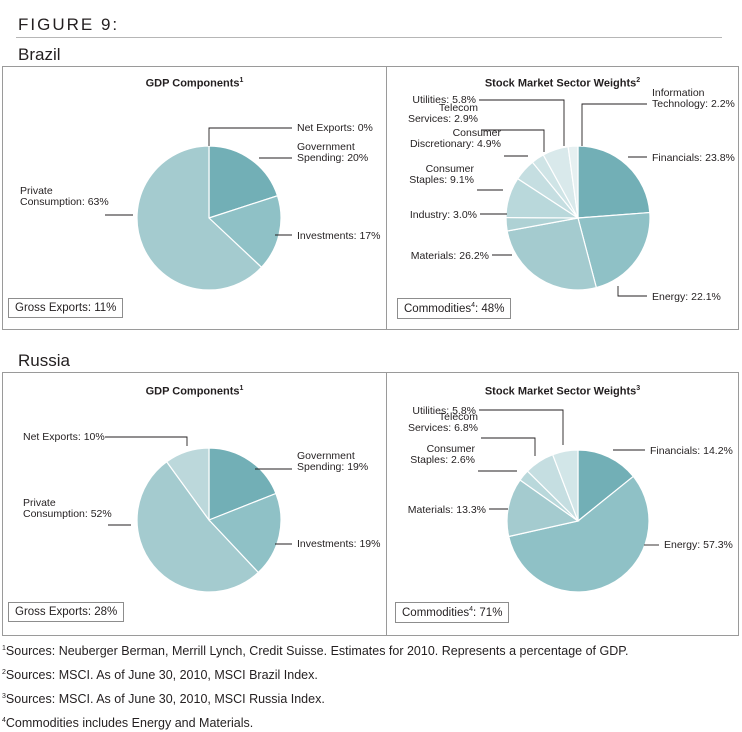 Image resolution: width=742 pixels, height=732 pixels. What do you see at coordinates (447, 510) in the screenshot?
I see `slice-label-materials: Materials: 13.3%` at bounding box center [447, 510].